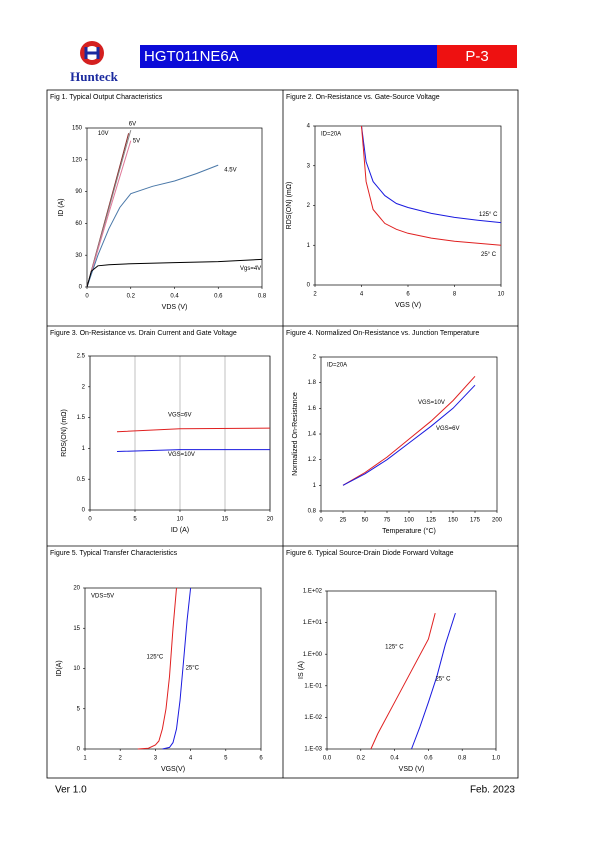 This screenshot has width=595, height=847. What do you see at coordinates (77, 160) in the screenshot?
I see `y-tick-label: 120` at bounding box center [77, 160].